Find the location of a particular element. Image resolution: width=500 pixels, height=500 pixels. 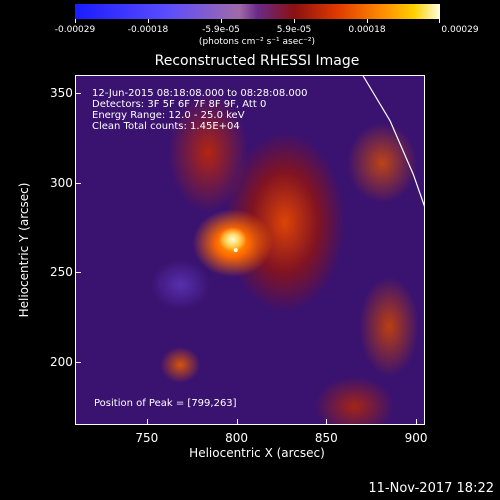

x-tick-label: 900 is located at coordinates (416, 438).